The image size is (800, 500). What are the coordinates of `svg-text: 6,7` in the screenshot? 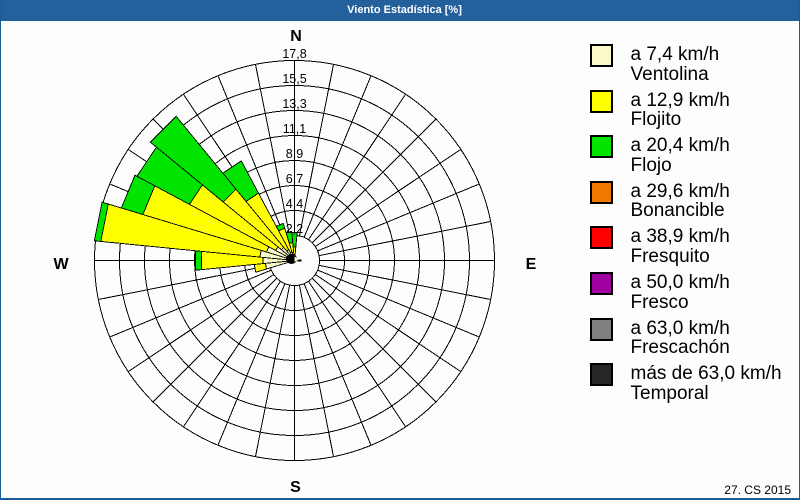 It's located at (294, 179).